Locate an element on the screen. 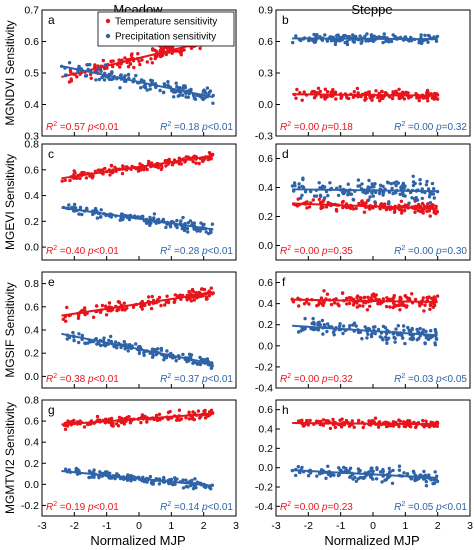  fit-annotation: R2 =0.00 p=0.18 is located at coordinates (316, 127).